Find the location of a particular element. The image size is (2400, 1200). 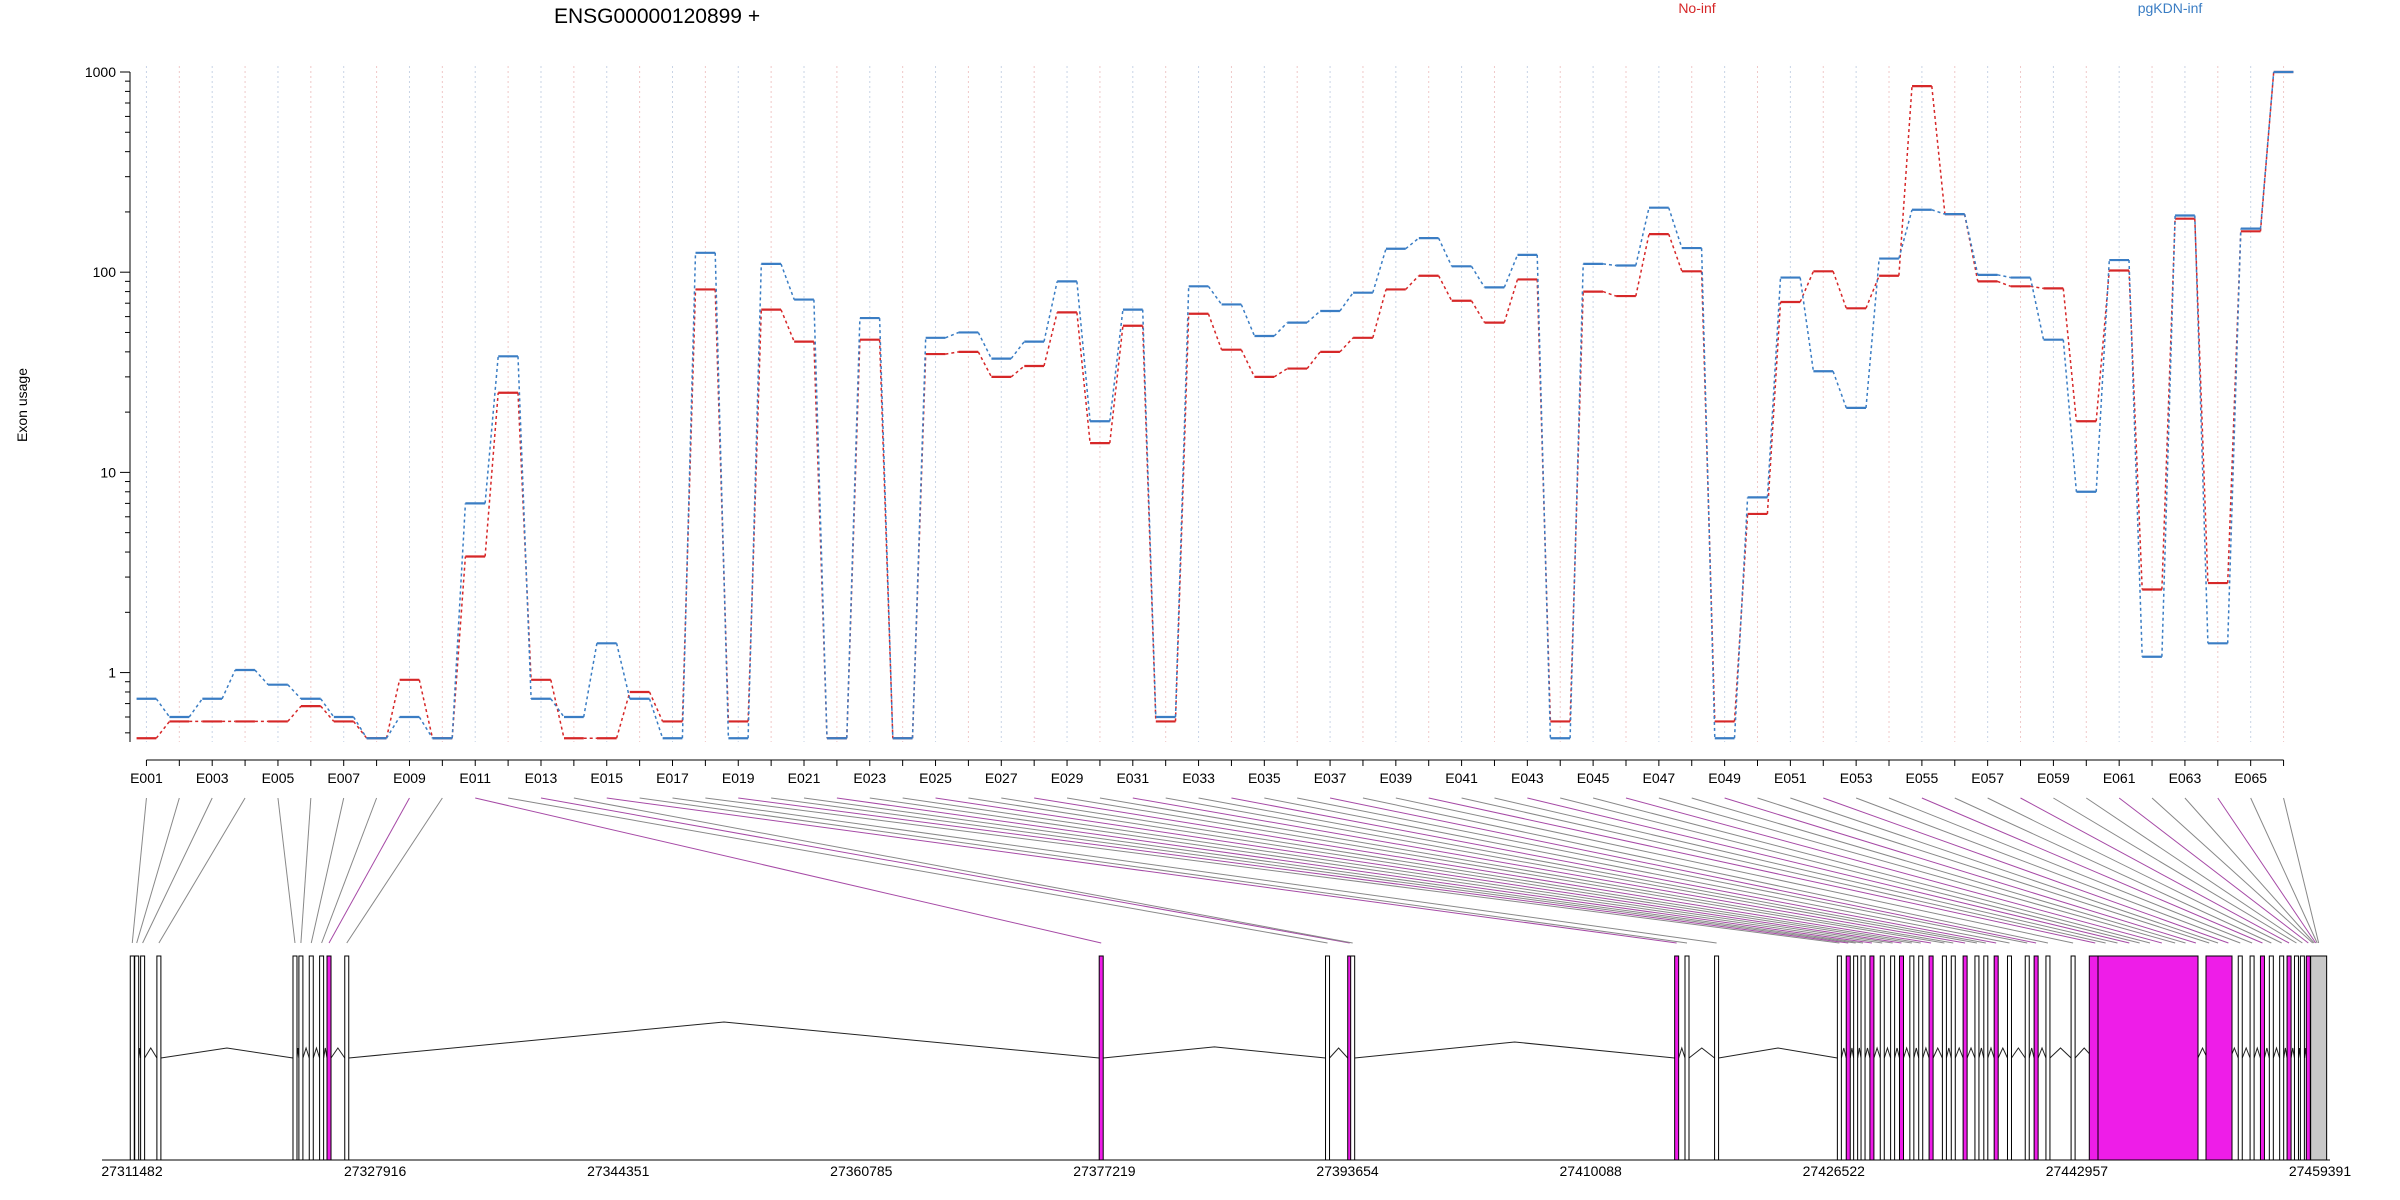

coordinate-label: 27377219 is located at coordinates (1104, 1171).